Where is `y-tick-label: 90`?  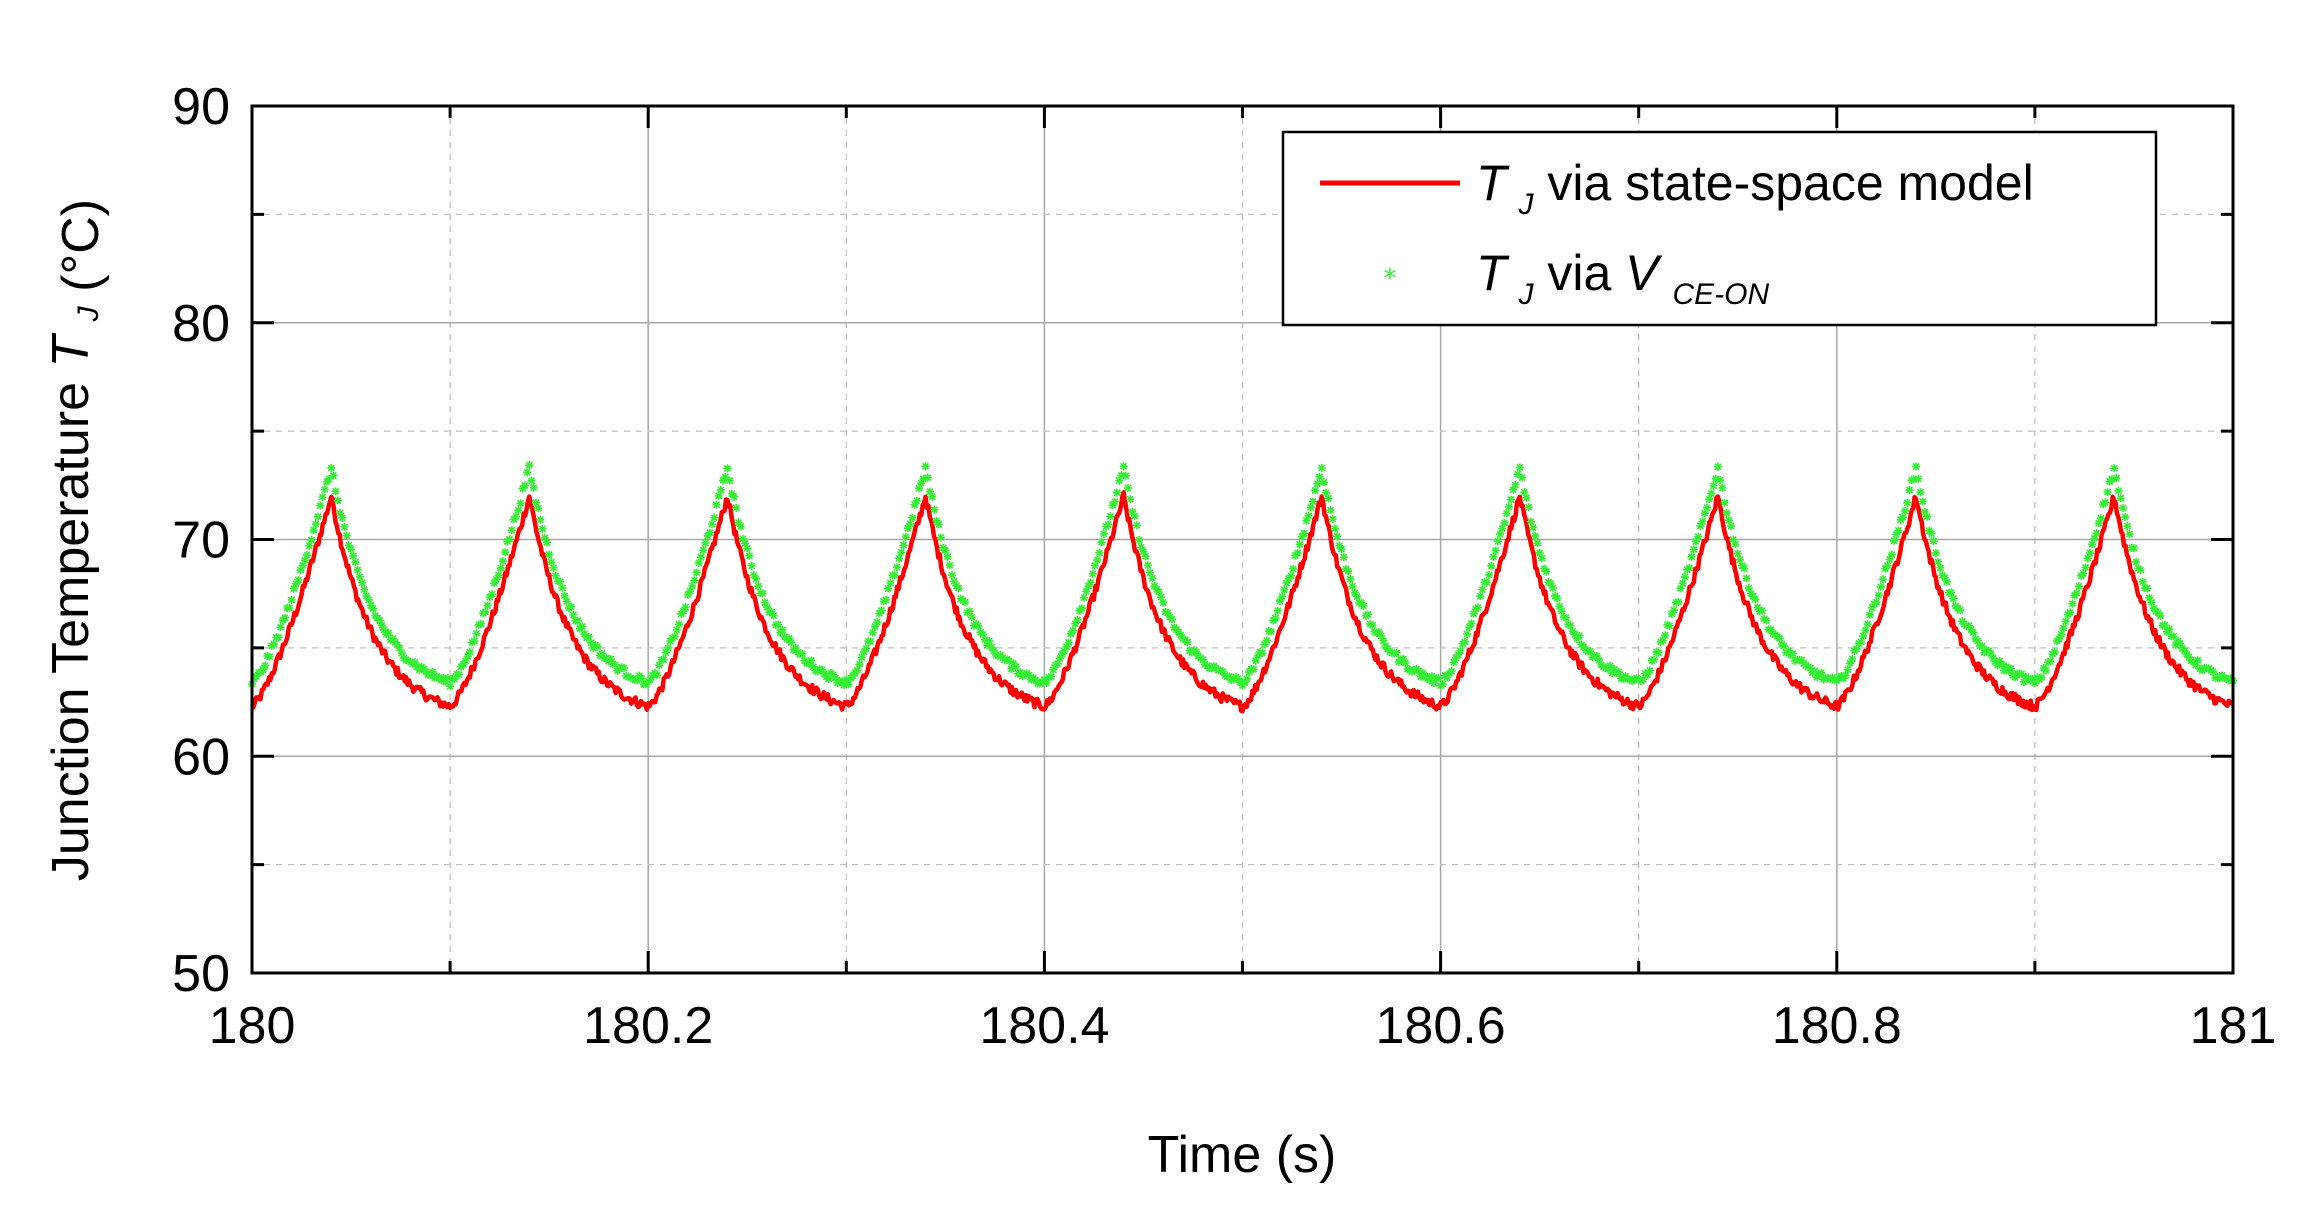
y-tick-label: 90 is located at coordinates (201, 107).